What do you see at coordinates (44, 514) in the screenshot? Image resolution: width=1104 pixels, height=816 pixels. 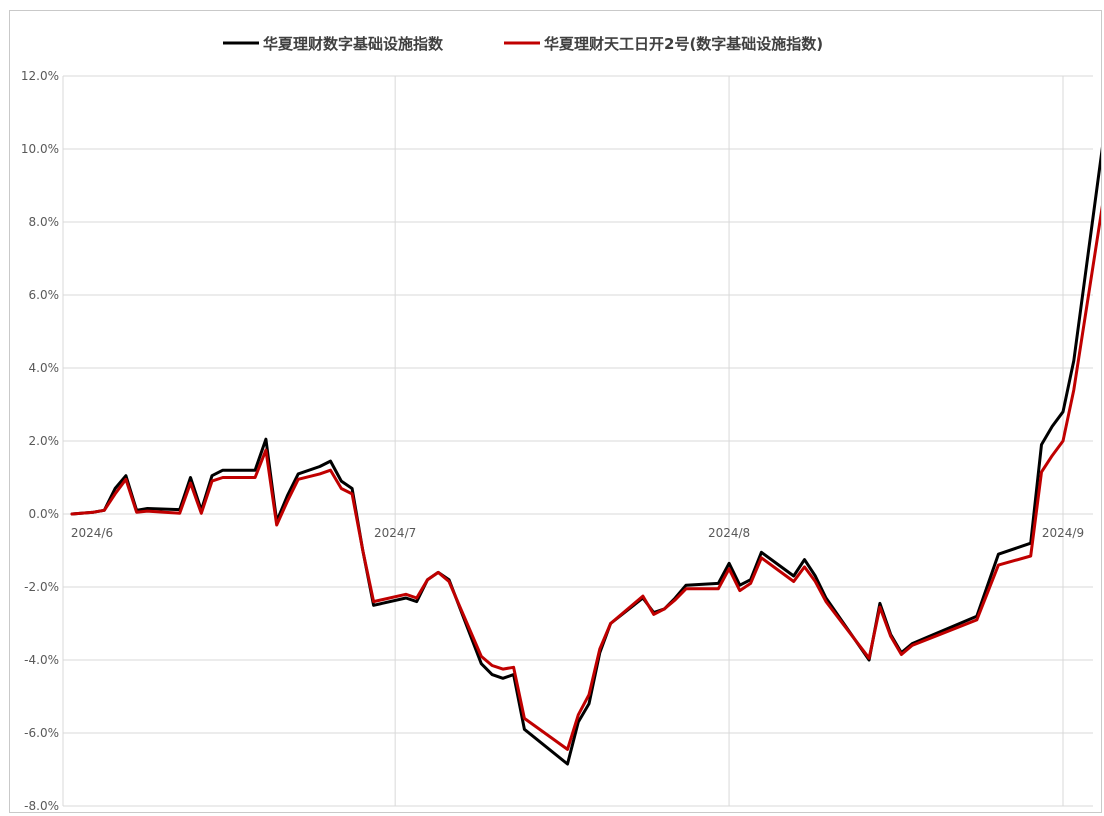 I see `y-tick-label: 0.0%` at bounding box center [44, 514].